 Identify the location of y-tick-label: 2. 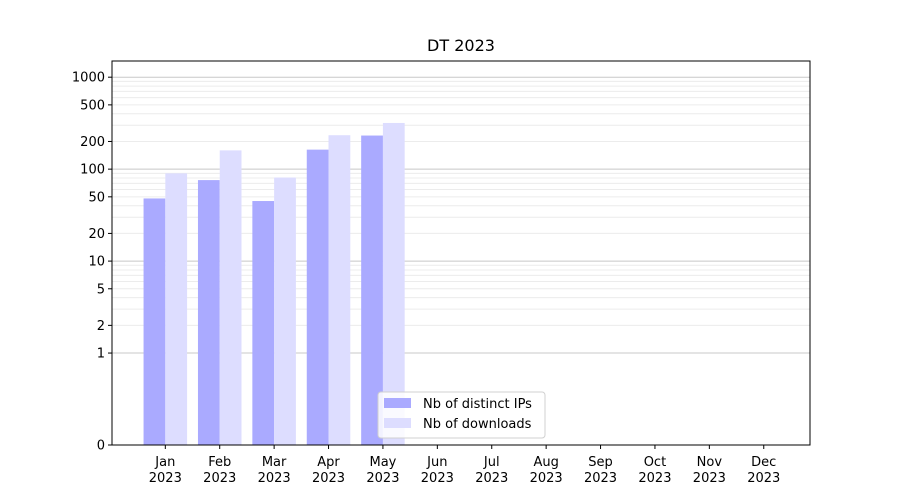
(101, 326).